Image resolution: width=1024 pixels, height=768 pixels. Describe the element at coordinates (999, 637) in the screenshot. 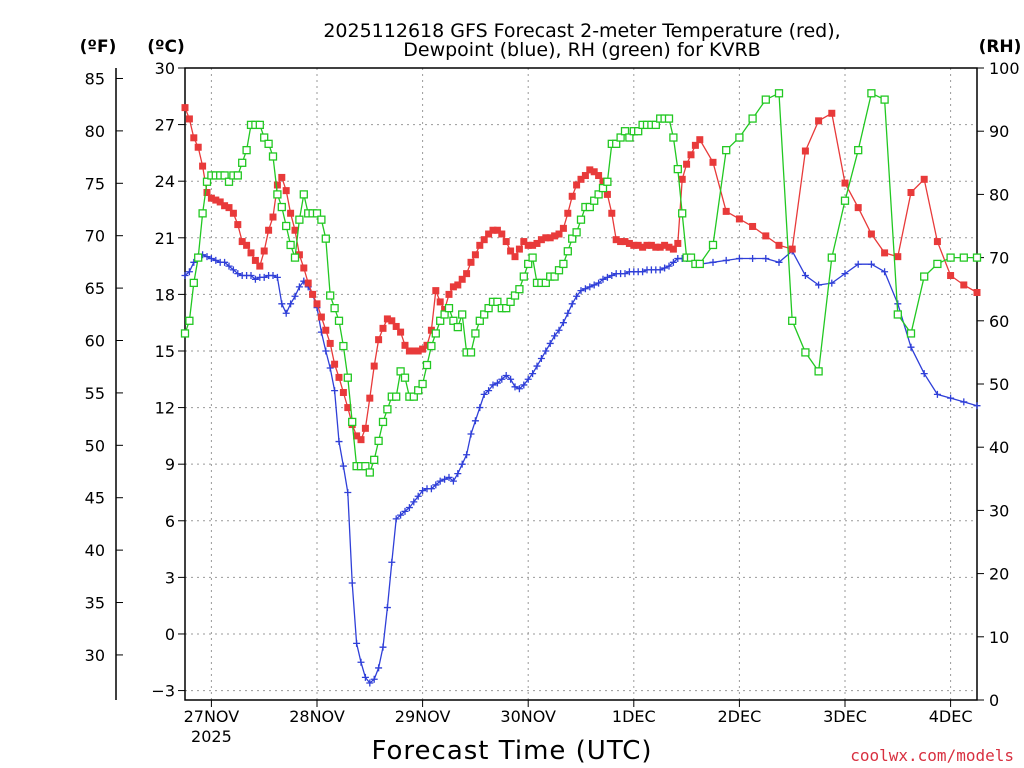

I see `rh-tick-label: 10` at that location.